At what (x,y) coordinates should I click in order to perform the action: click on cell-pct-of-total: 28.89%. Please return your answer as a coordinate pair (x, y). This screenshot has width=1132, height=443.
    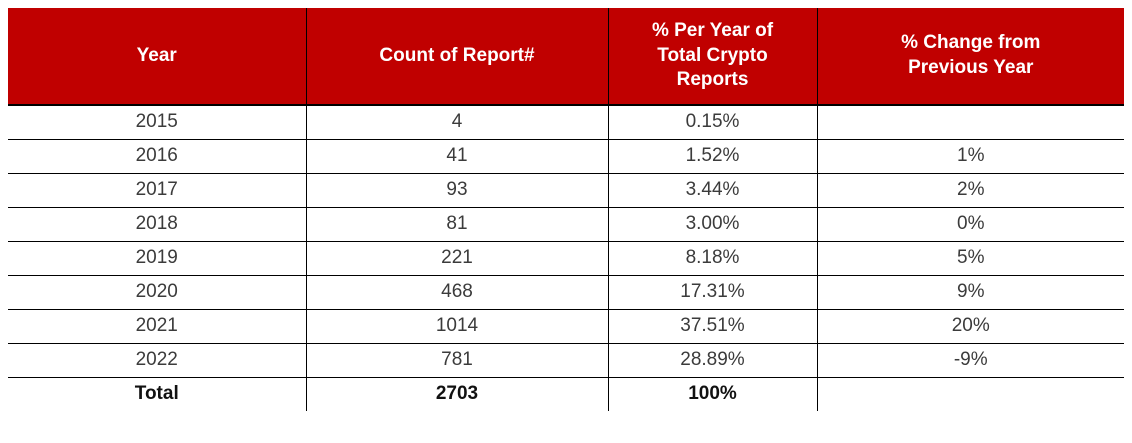
    Looking at the image, I should click on (713, 360).